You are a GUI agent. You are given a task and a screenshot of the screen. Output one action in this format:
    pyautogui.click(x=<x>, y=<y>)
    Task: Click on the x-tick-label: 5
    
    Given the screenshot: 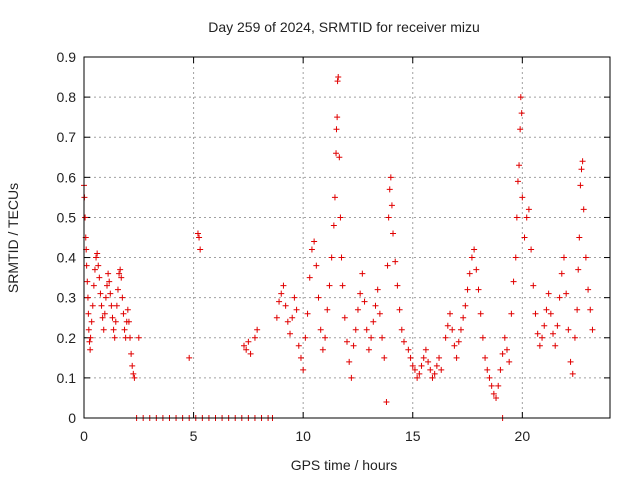 What is the action you would take?
    pyautogui.click(x=194, y=436)
    